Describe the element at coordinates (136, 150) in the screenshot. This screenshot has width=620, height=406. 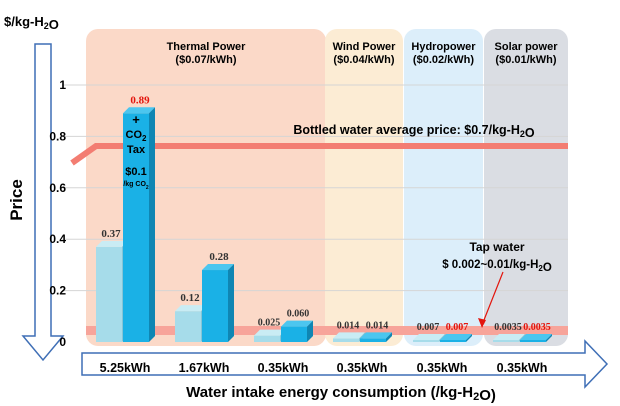
I see `co2-tax-word: Tax` at that location.